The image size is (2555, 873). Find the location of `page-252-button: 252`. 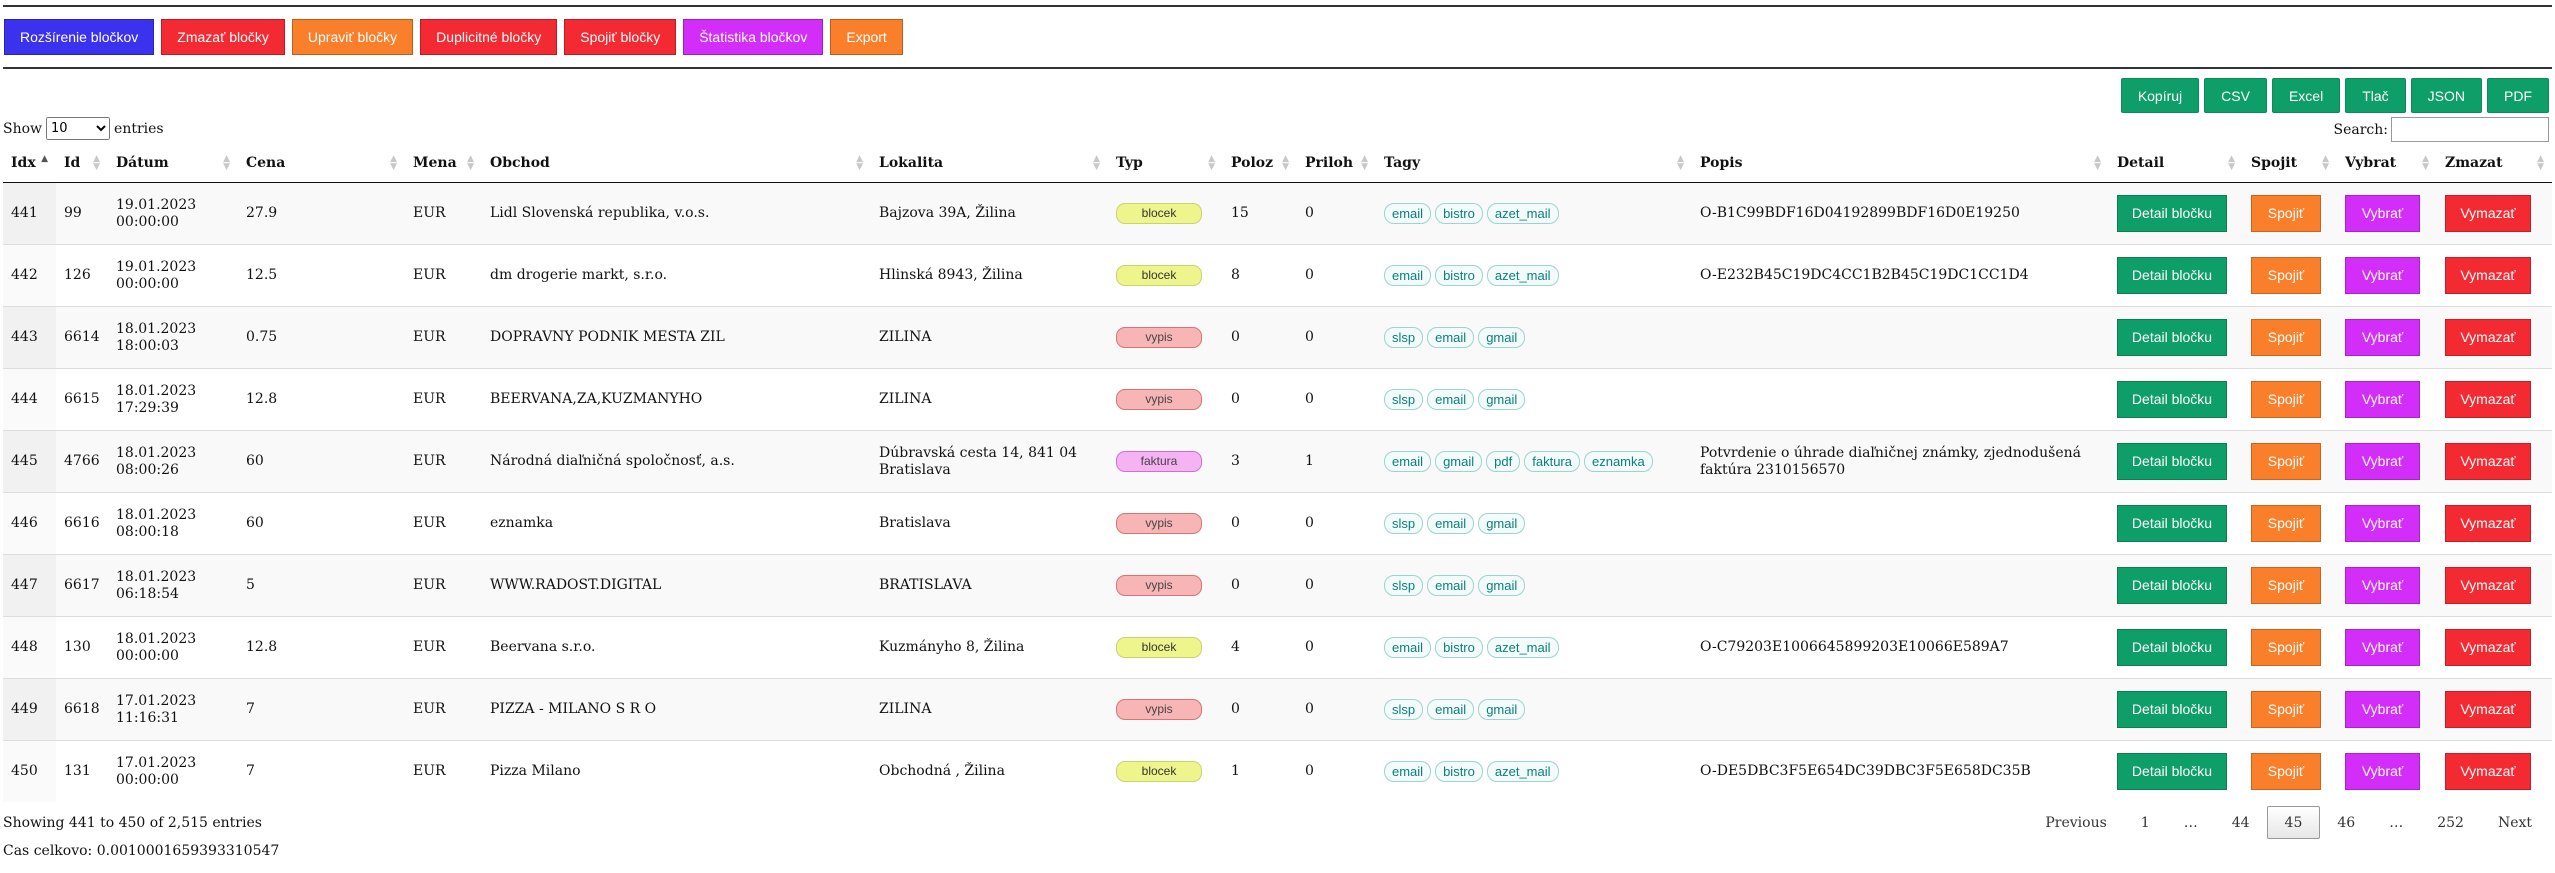

page-252-button: 252 is located at coordinates (2450, 822).